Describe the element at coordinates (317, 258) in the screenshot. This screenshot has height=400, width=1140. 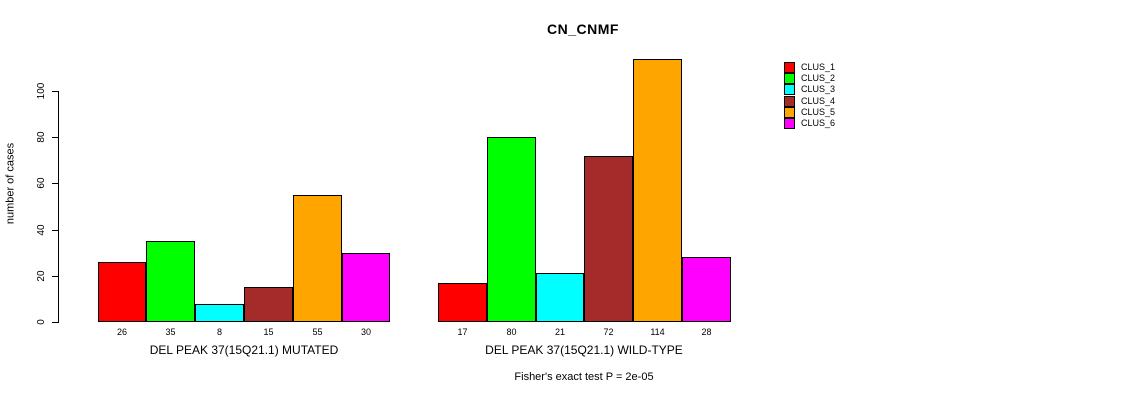
I see `bar-clus_5-group1` at that location.